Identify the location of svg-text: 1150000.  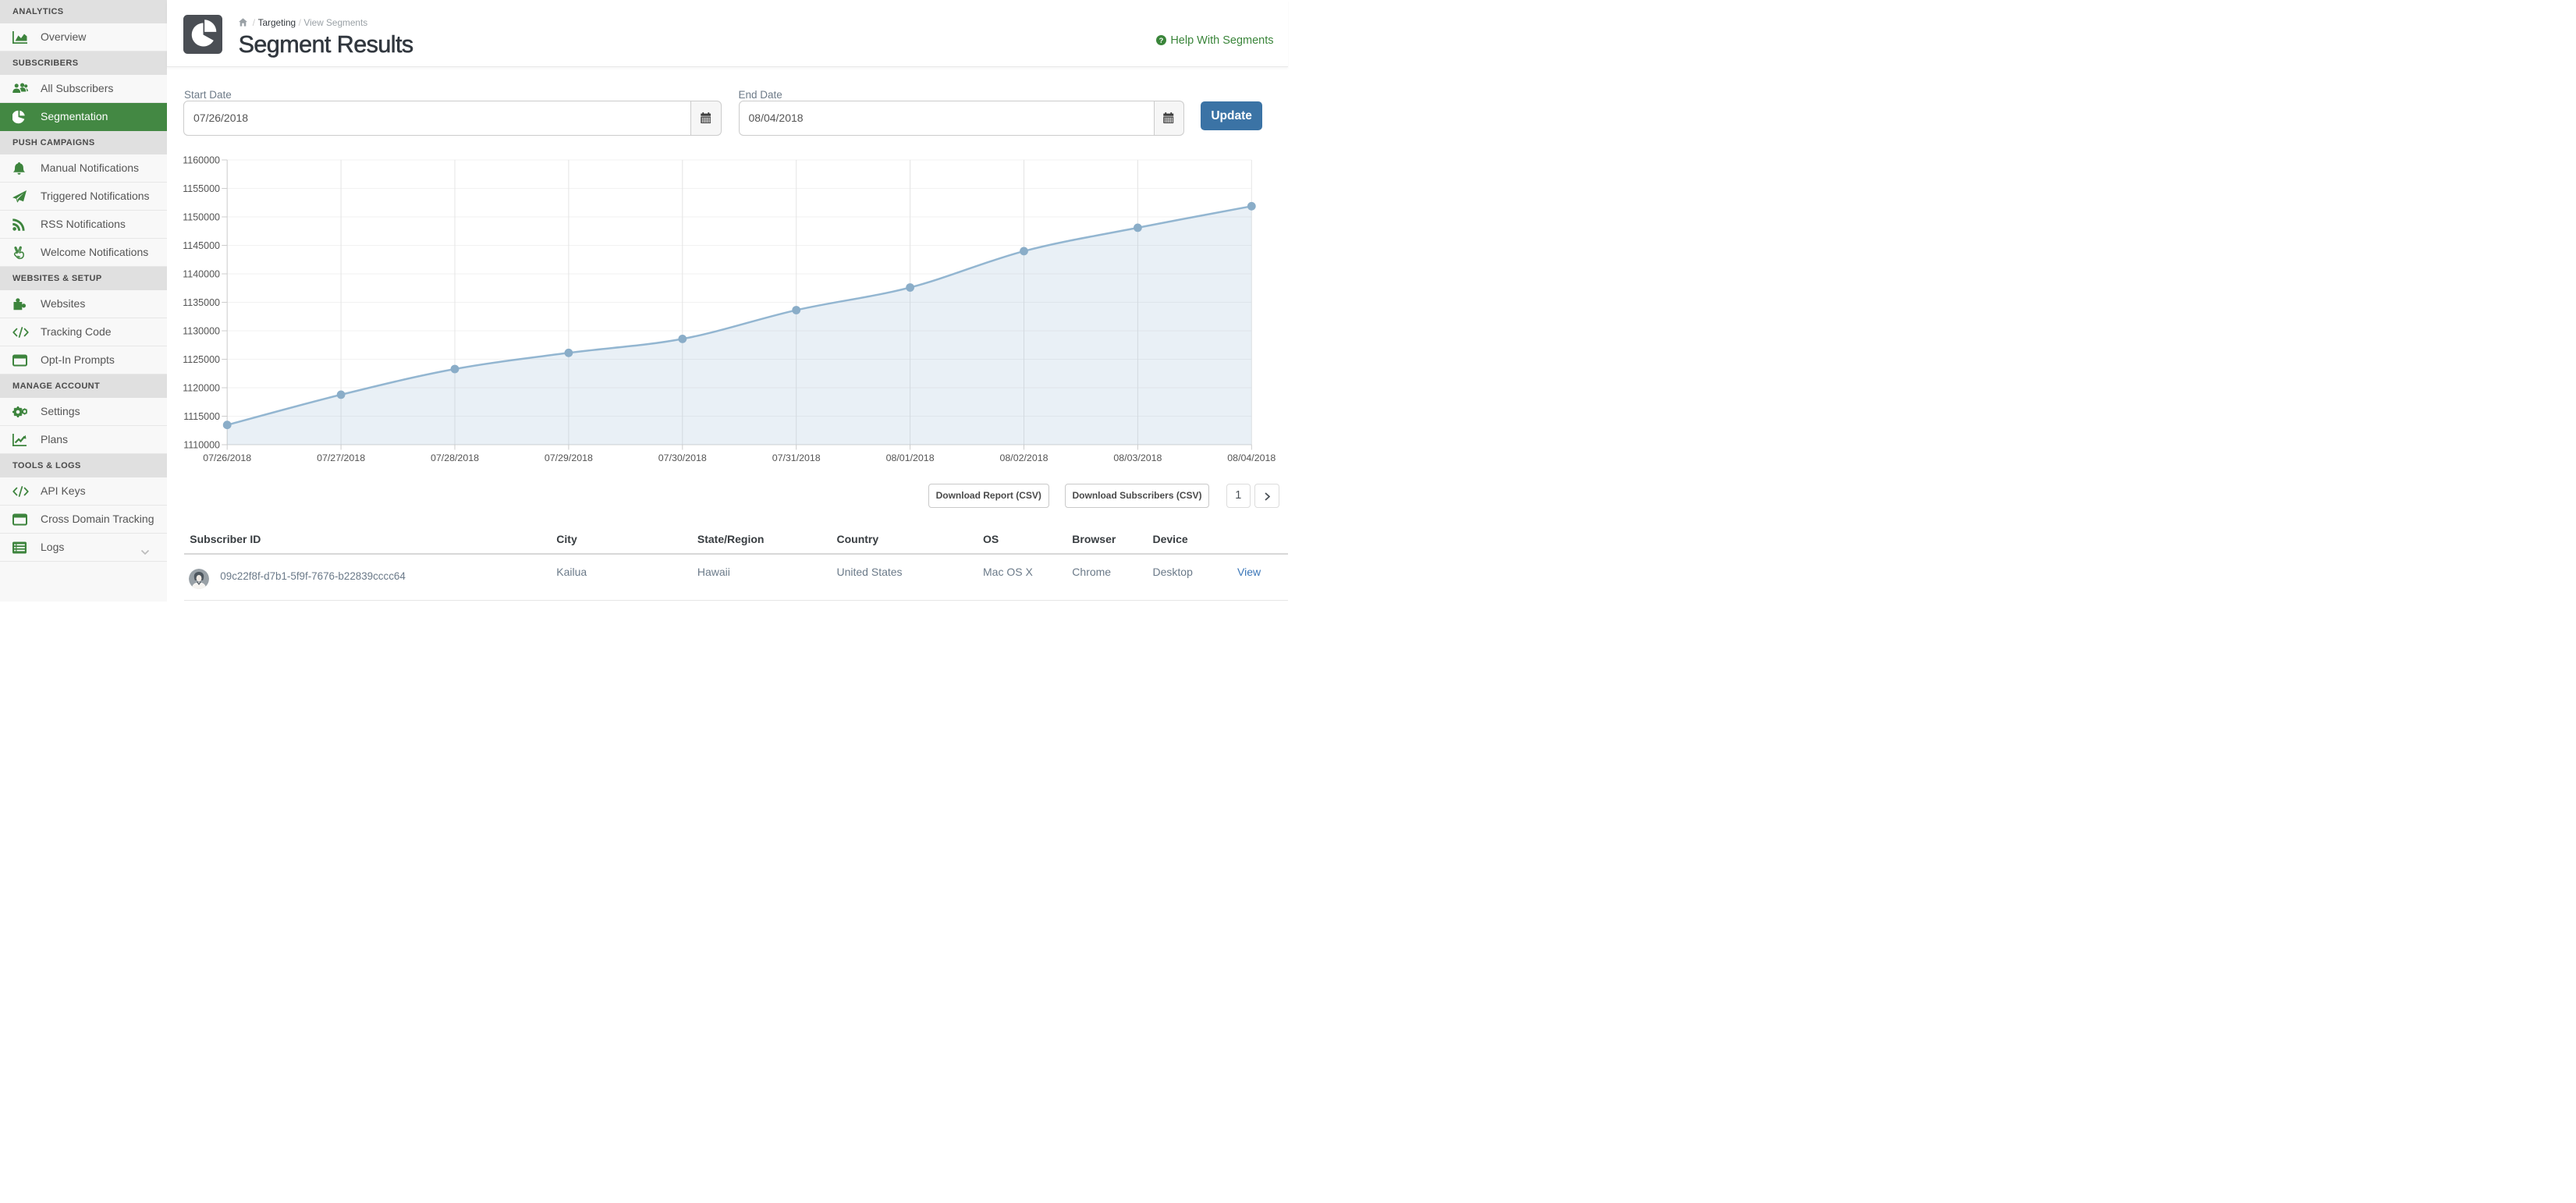
(201, 218).